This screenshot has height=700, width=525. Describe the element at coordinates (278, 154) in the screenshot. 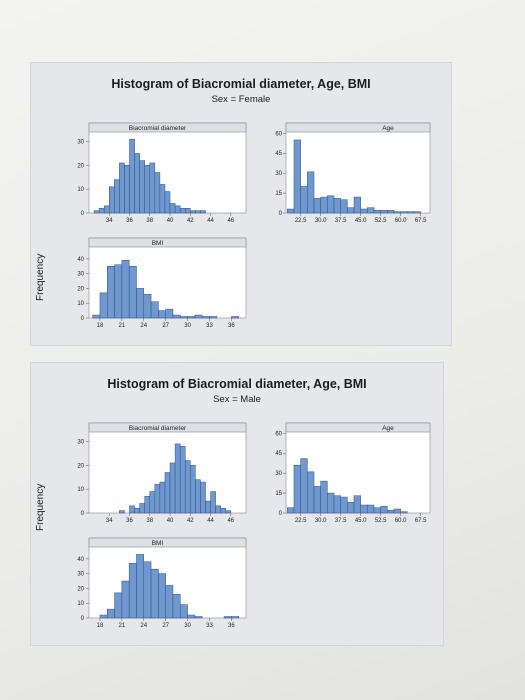

I see `y-tick-label: 45` at that location.